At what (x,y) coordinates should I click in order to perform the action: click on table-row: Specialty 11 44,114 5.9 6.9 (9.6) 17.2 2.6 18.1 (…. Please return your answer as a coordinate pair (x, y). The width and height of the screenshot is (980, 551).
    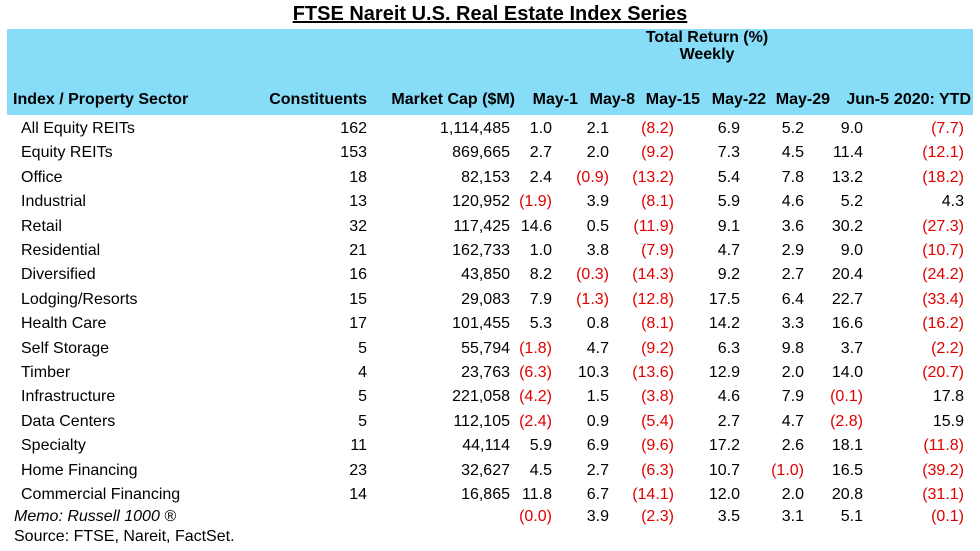
    Looking at the image, I should click on (490, 448).